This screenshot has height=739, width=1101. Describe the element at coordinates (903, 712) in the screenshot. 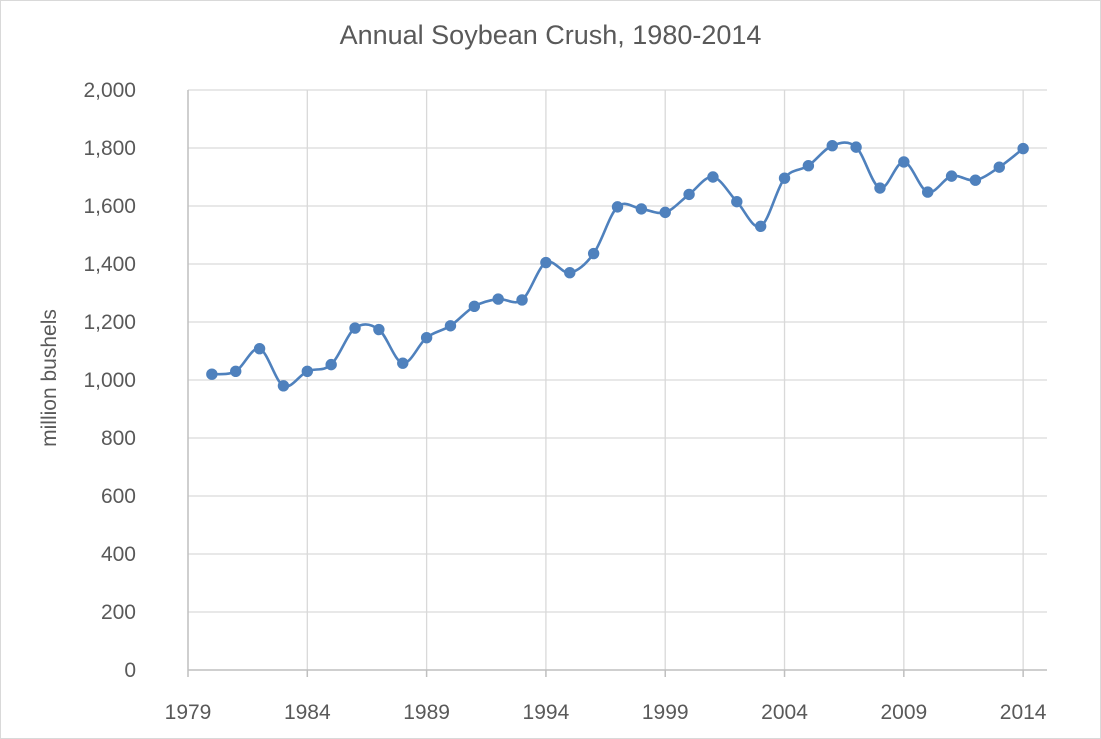

I see `x-tick-label: 2009` at that location.